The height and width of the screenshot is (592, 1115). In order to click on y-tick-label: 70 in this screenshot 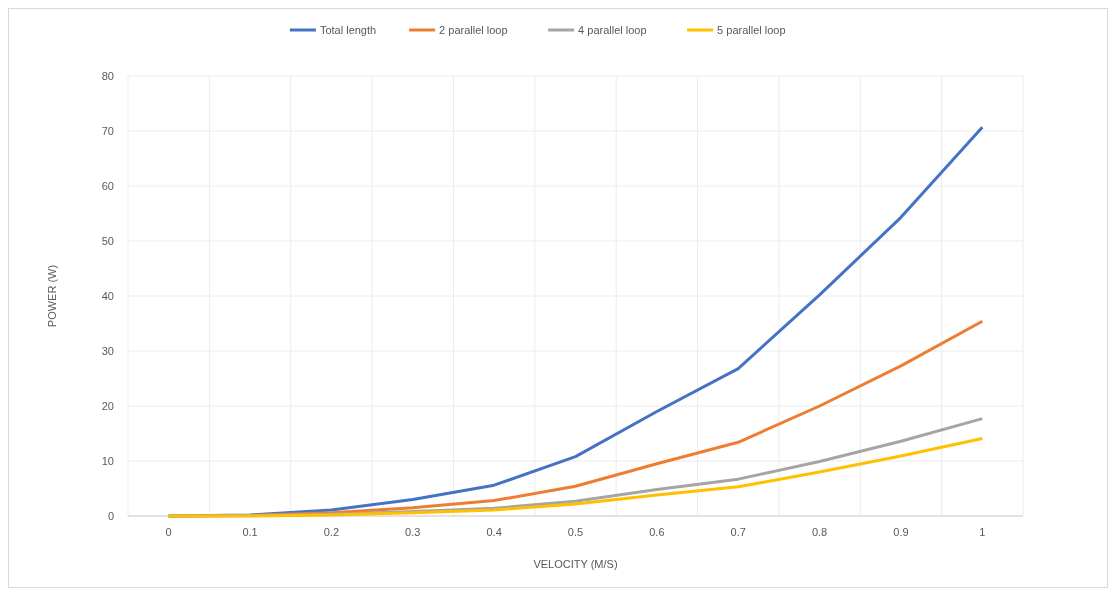, I will do `click(107, 130)`.